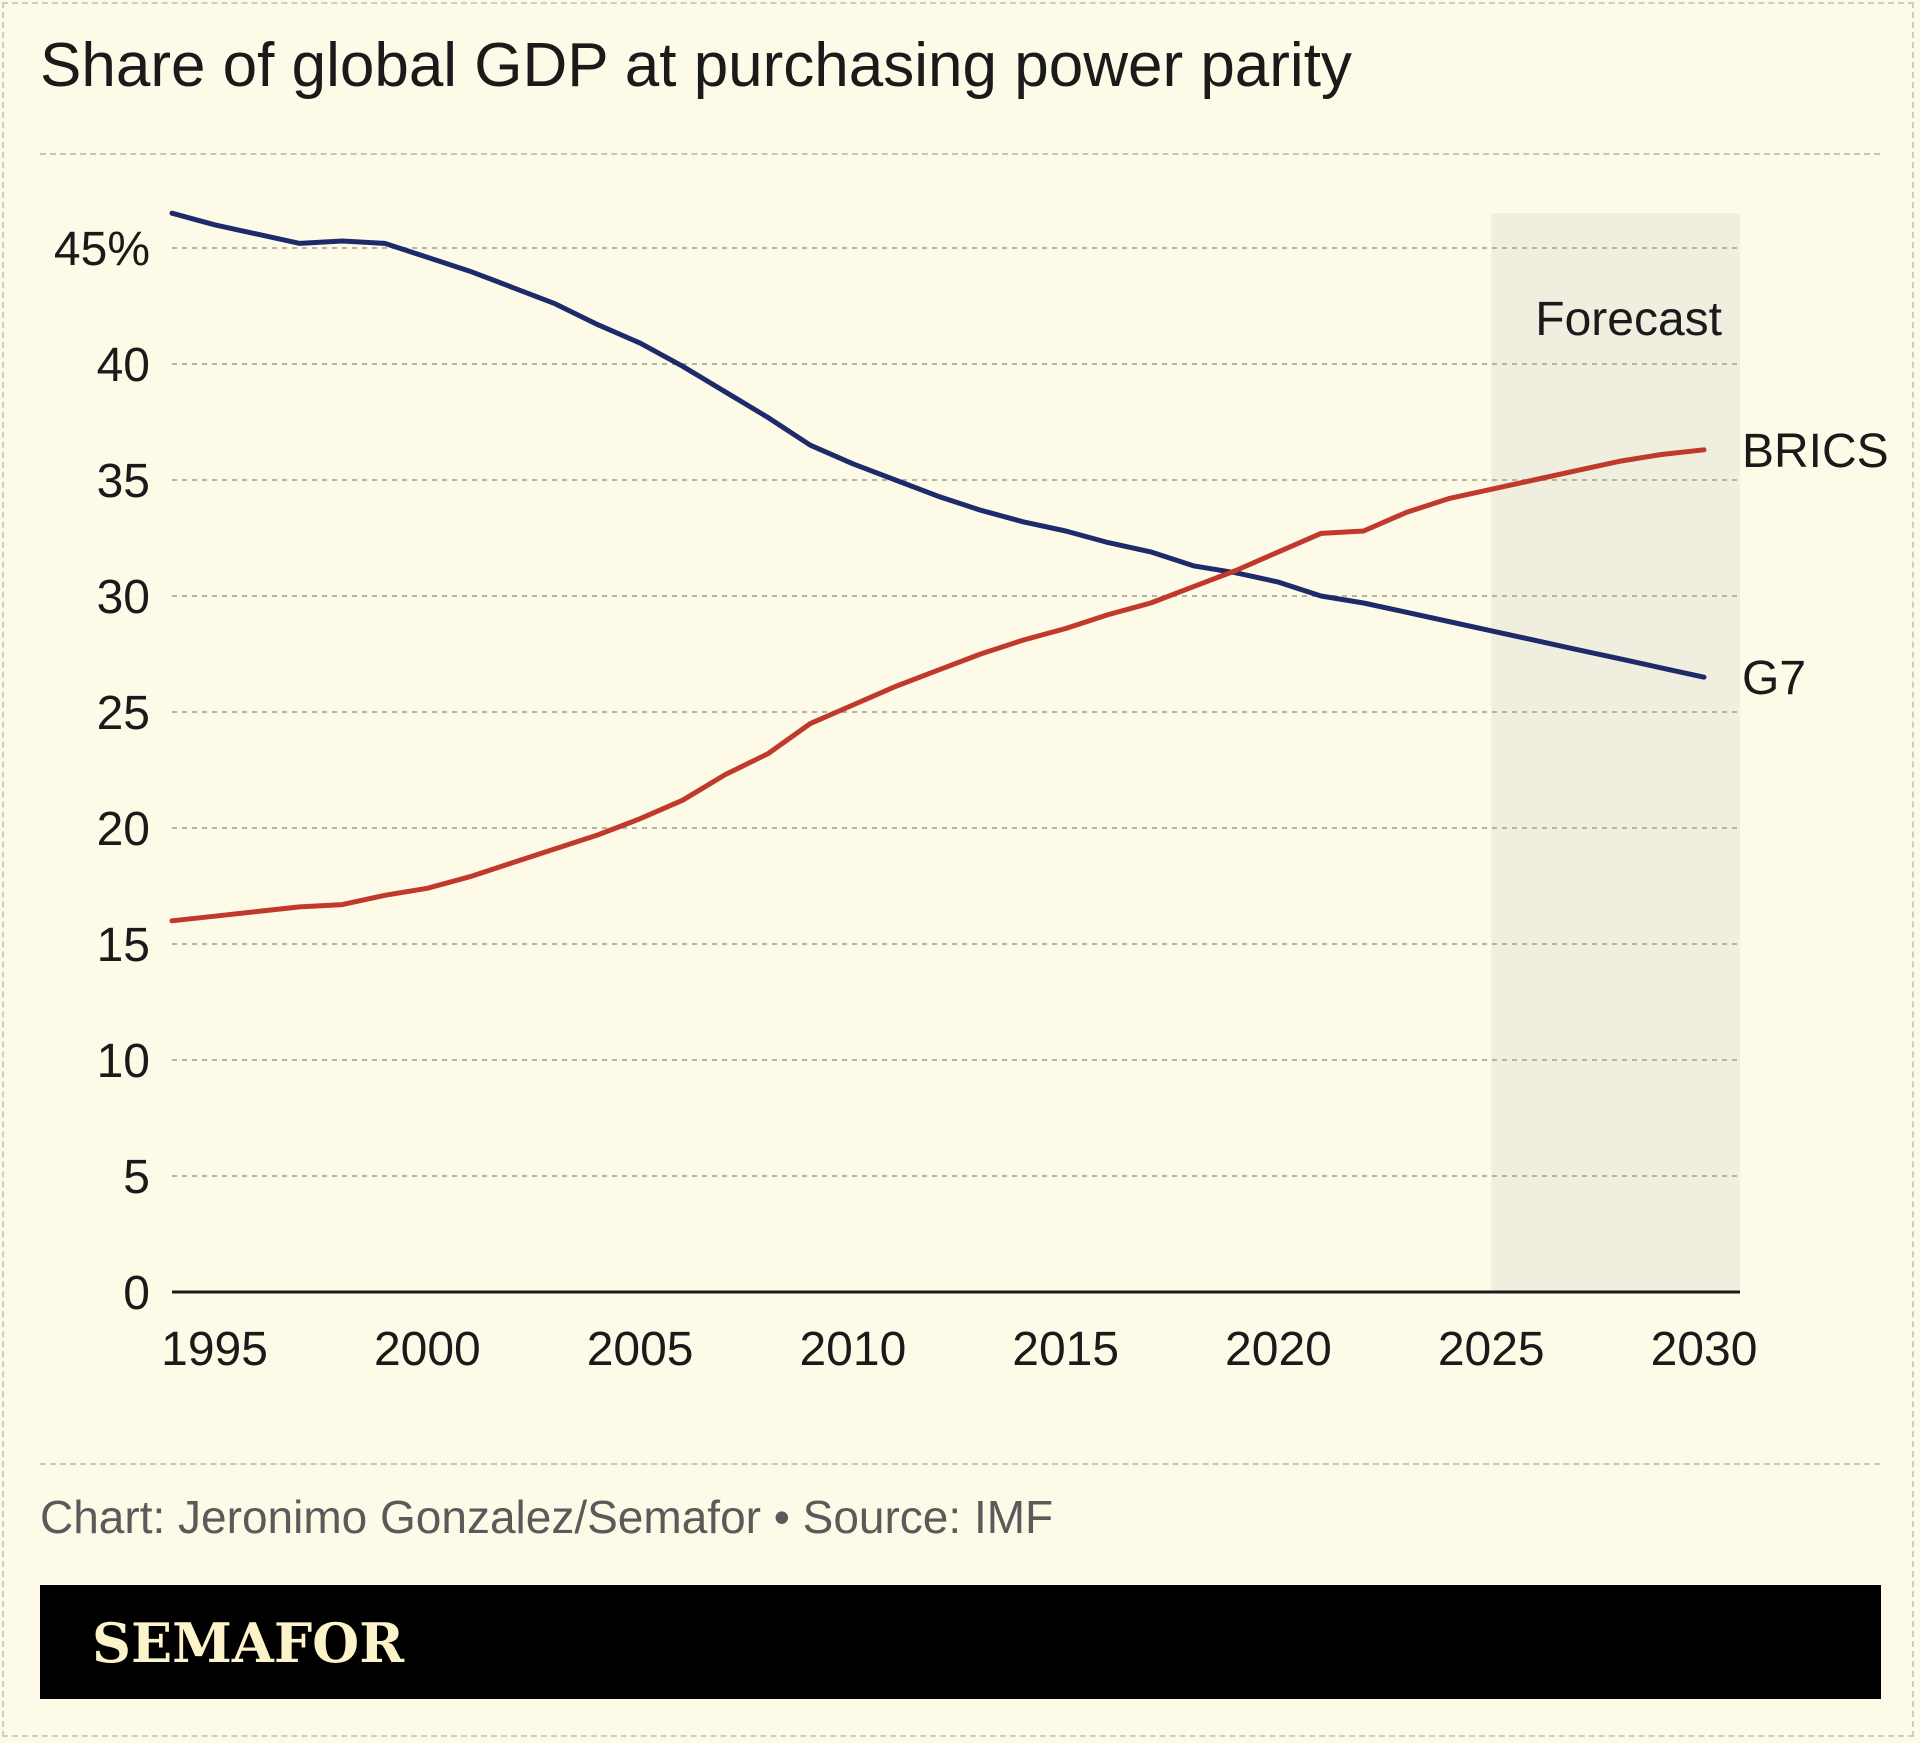 The image size is (1920, 1743). I want to click on y-tick-label: 35, so click(123, 481).